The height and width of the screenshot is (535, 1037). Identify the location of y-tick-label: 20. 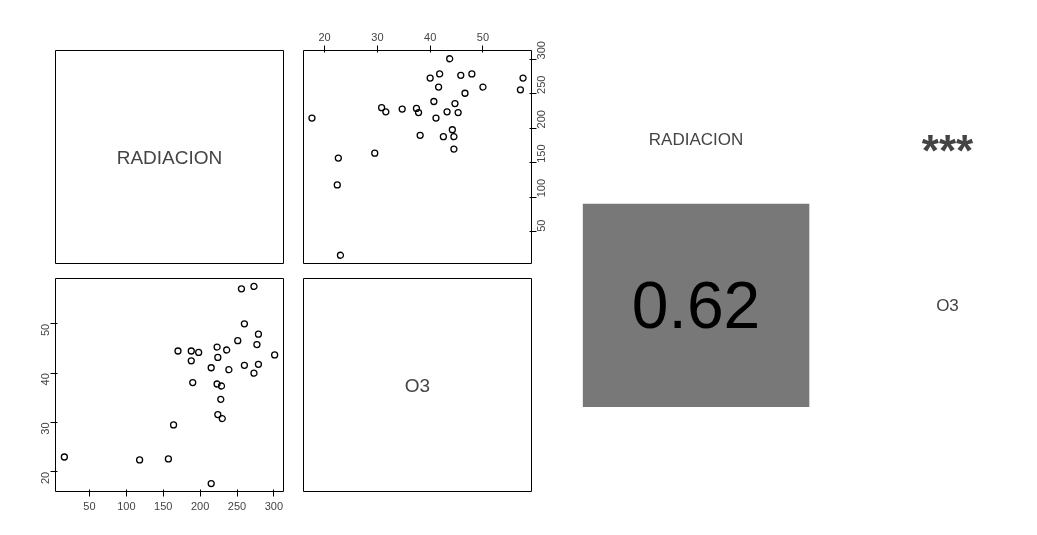
(45, 478).